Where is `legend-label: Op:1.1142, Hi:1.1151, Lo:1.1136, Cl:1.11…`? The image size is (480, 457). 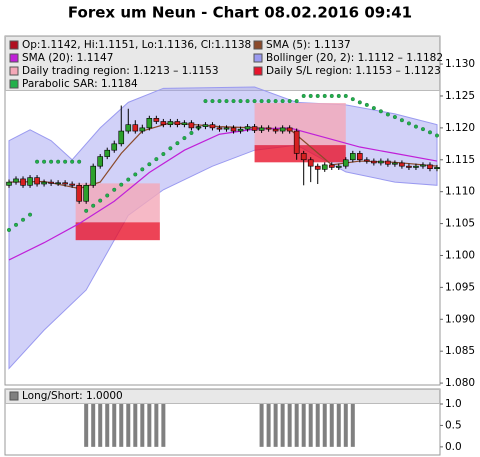
legend-label: Op:1.1142, Hi:1.1151, Lo:1.1136, Cl:1.11… is located at coordinates (136, 45).